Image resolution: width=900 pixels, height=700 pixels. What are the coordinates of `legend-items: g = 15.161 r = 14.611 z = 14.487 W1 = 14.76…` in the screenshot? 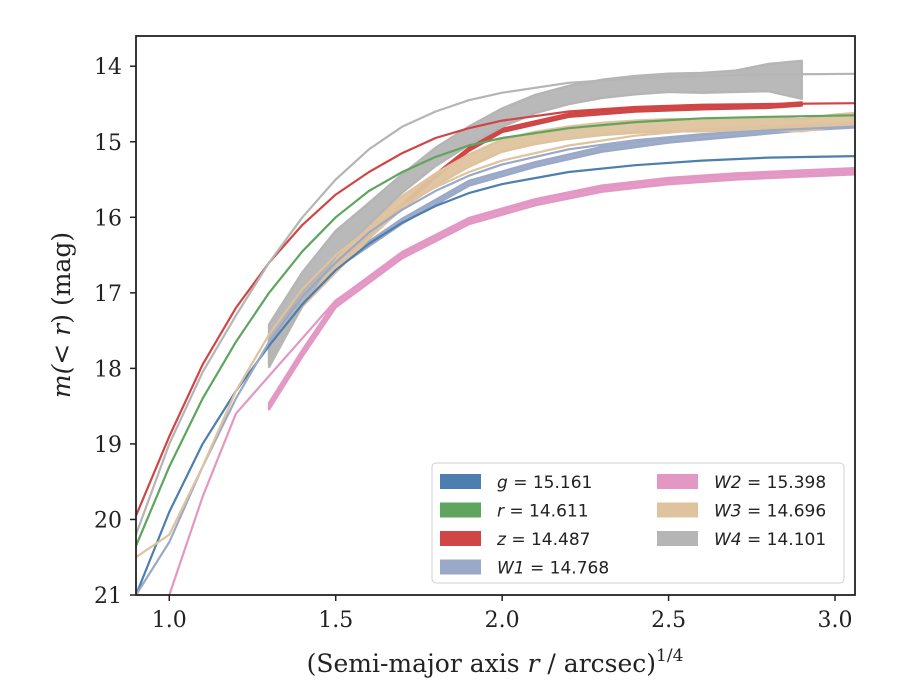 It's located at (633, 526).